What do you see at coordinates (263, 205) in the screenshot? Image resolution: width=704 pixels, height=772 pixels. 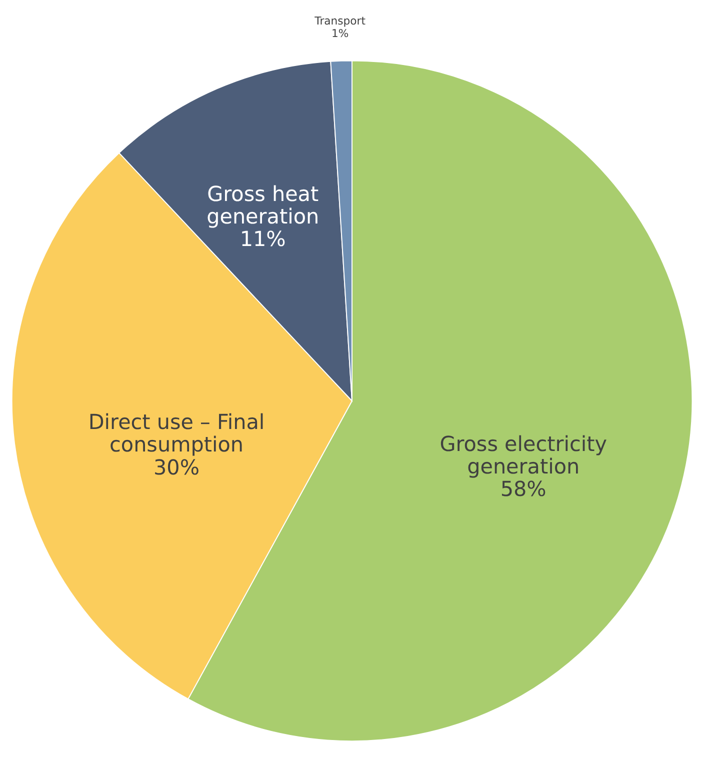 I see `slice-label: Gross heat generation` at bounding box center [263, 205].